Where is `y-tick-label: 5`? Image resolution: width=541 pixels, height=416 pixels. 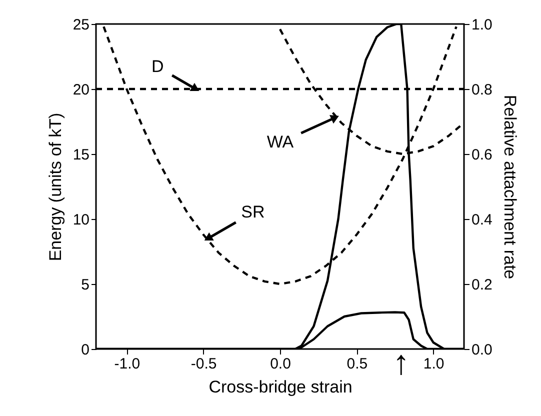 y-tick-label: 5 is located at coordinates (85, 285).